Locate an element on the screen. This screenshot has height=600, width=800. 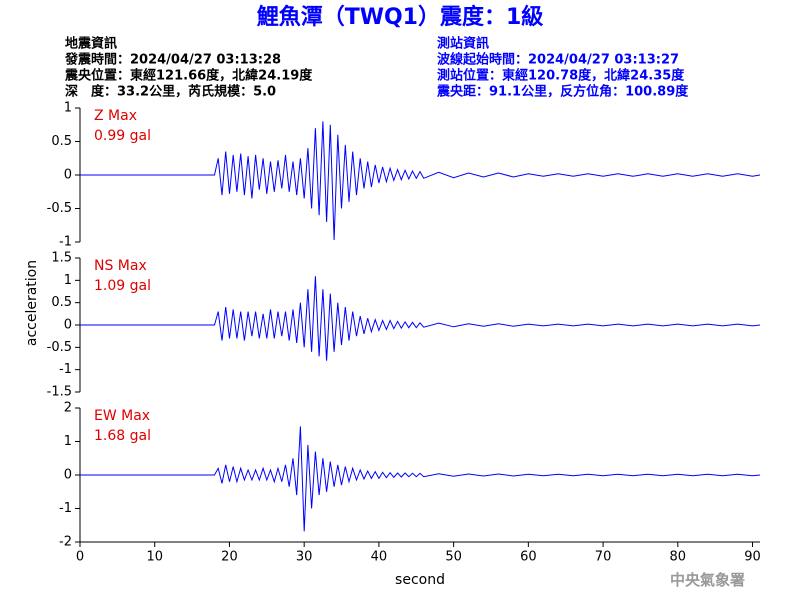
footer: 中央氣象署 is located at coordinates (707, 580).